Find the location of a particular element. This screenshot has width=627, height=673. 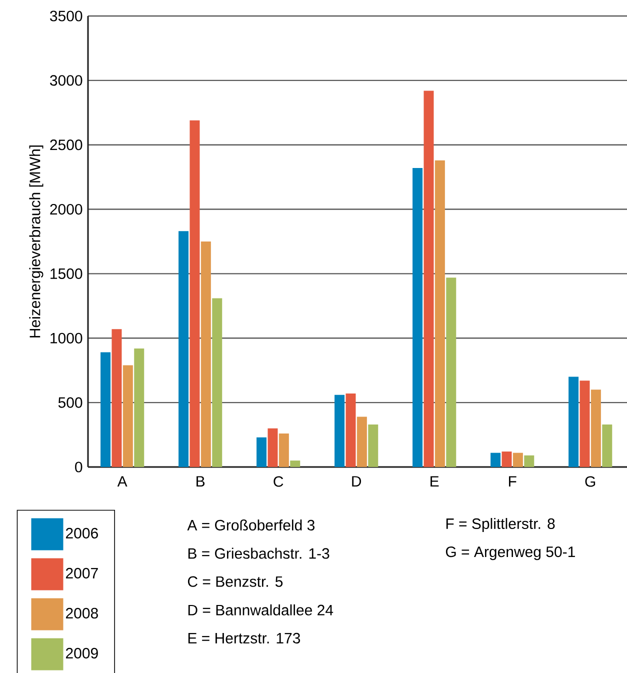

text: E = Hertzstr. 173 is located at coordinates (244, 638).